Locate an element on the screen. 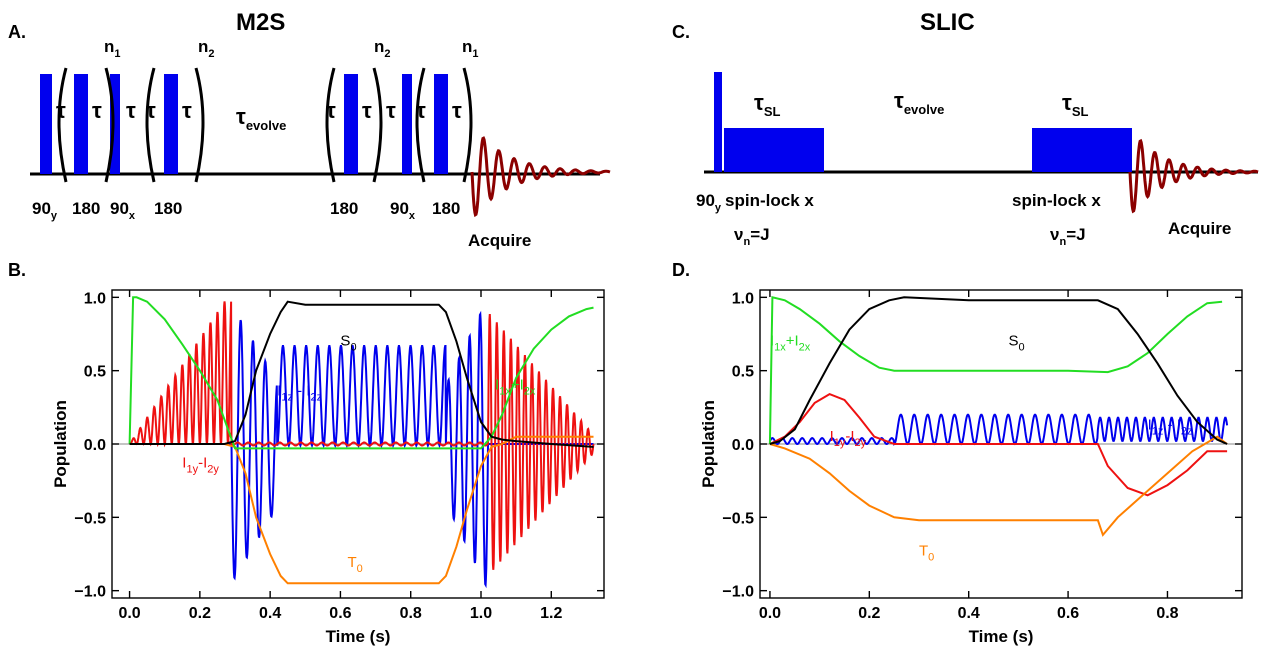 The image size is (1278, 658). x-axis-label: Time (s) is located at coordinates (1001, 636).